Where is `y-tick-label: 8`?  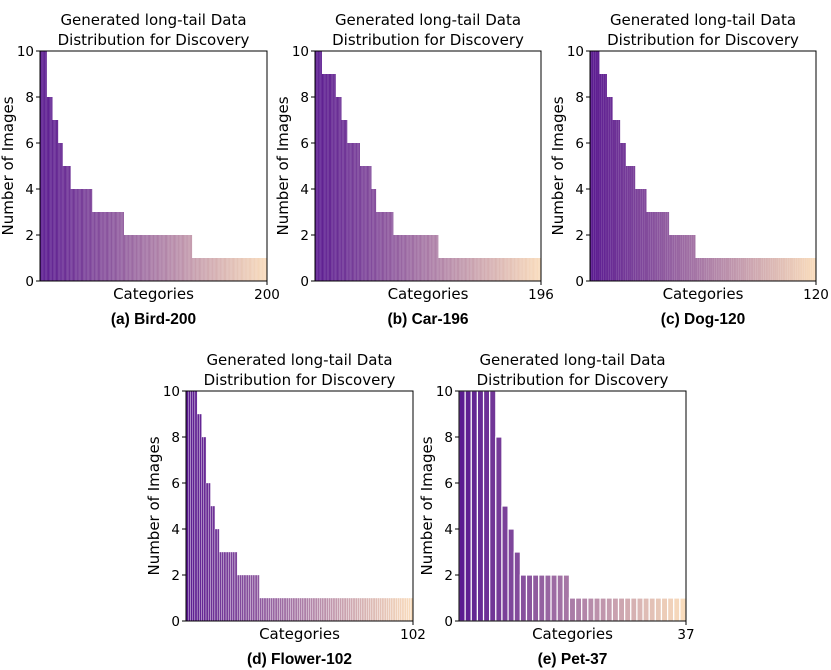
y-tick-label: 8 is located at coordinates (175, 438).